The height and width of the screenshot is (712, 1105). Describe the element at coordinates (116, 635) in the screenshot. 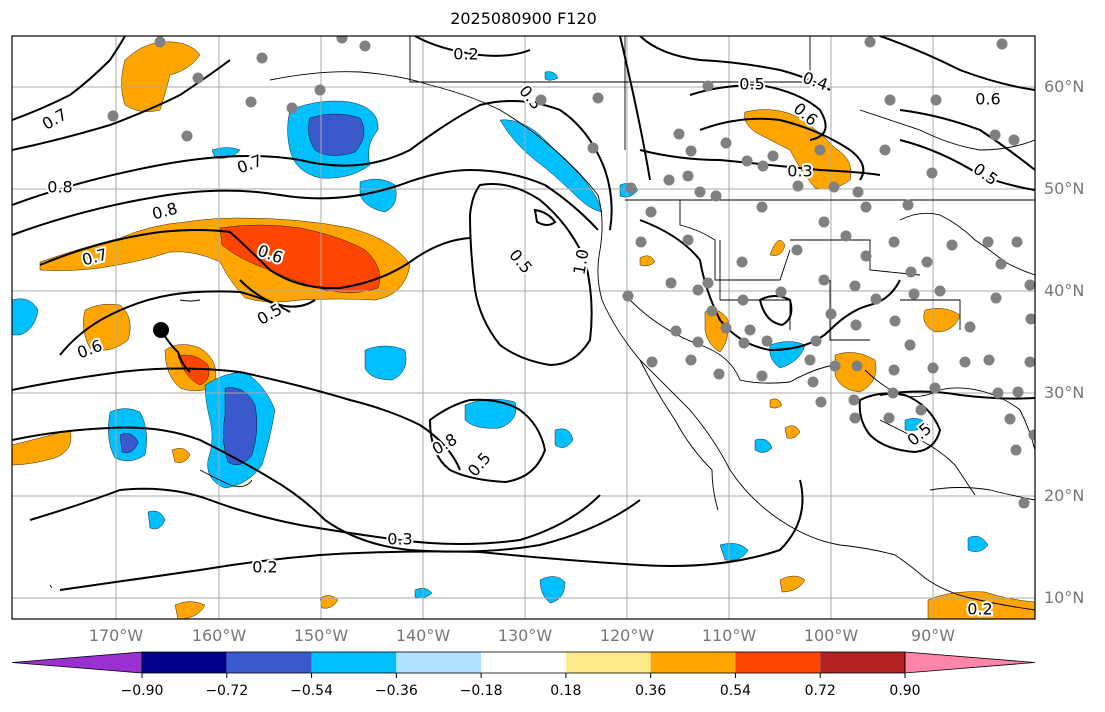

I see `longitude-label: 170°W` at that location.